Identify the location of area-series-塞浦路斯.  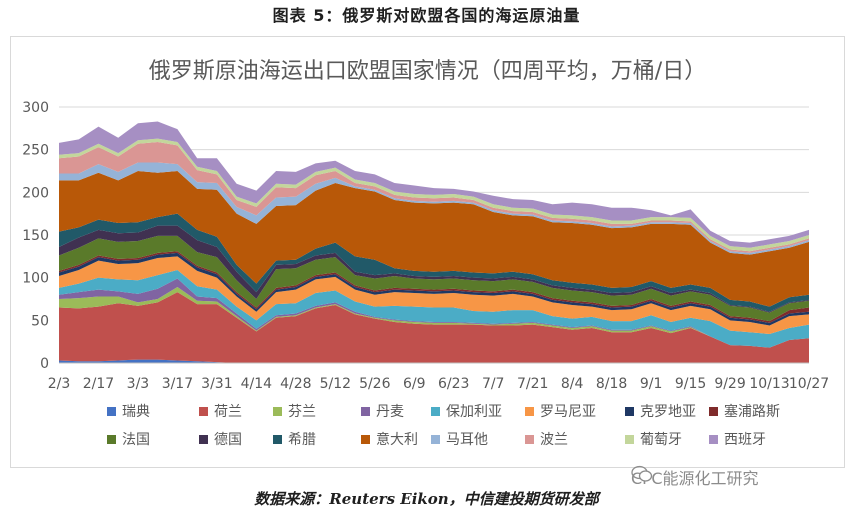
(434, 287).